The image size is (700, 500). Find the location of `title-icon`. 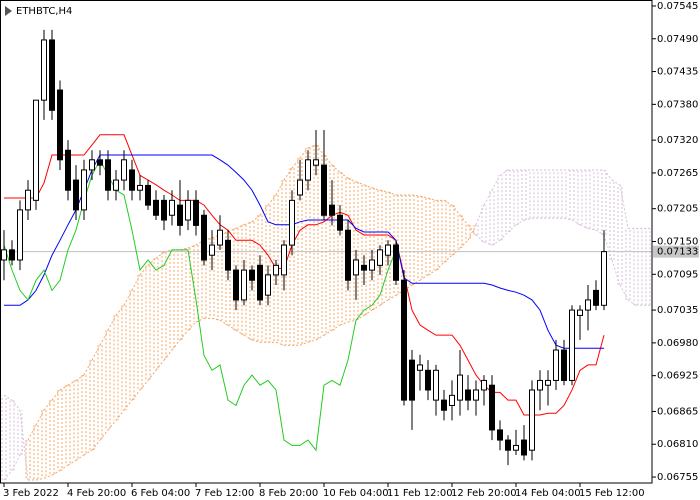

title-icon is located at coordinates (8, 11).